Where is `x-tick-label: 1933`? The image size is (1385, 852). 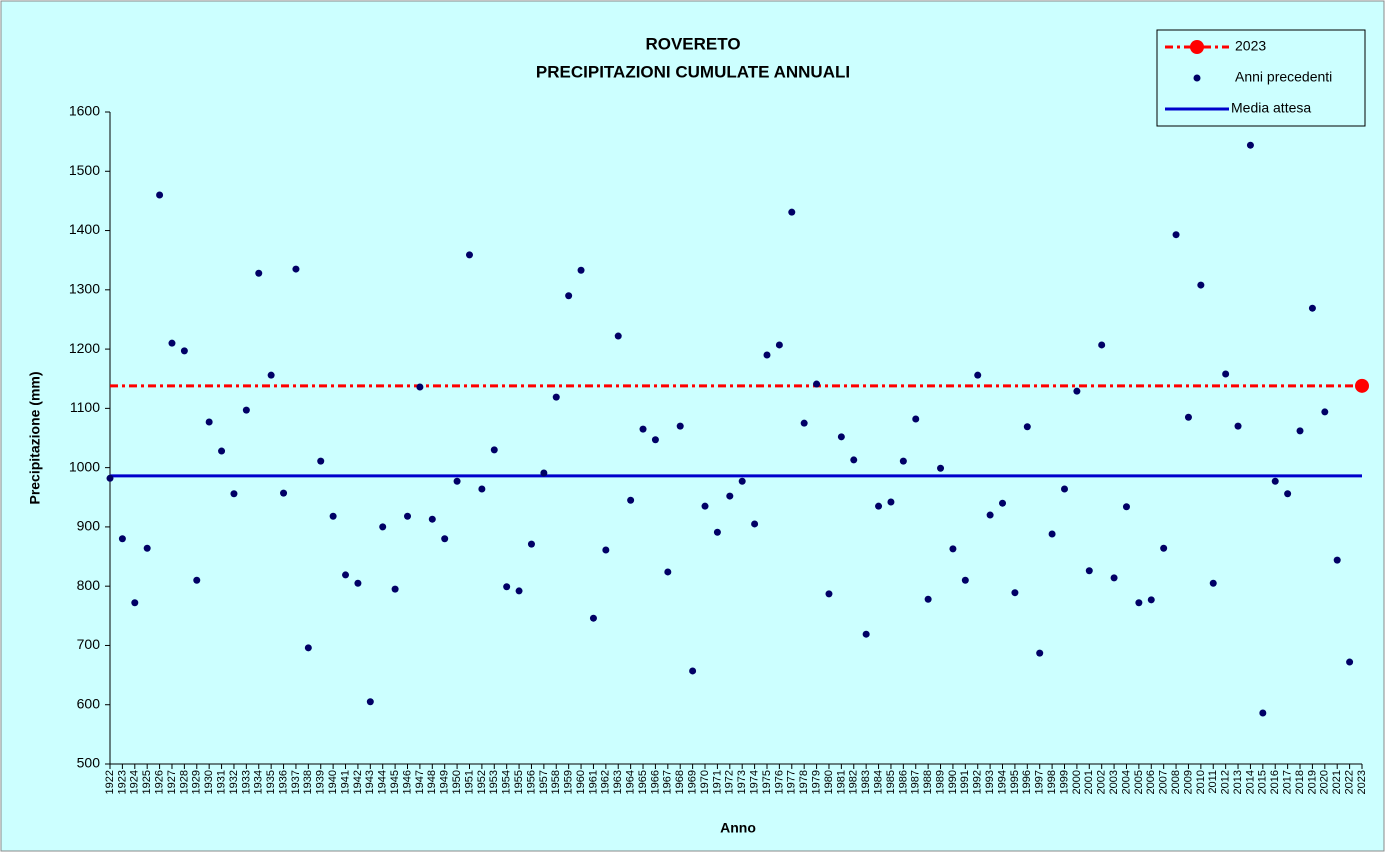
x-tick-label: 1933 is located at coordinates (246, 782).